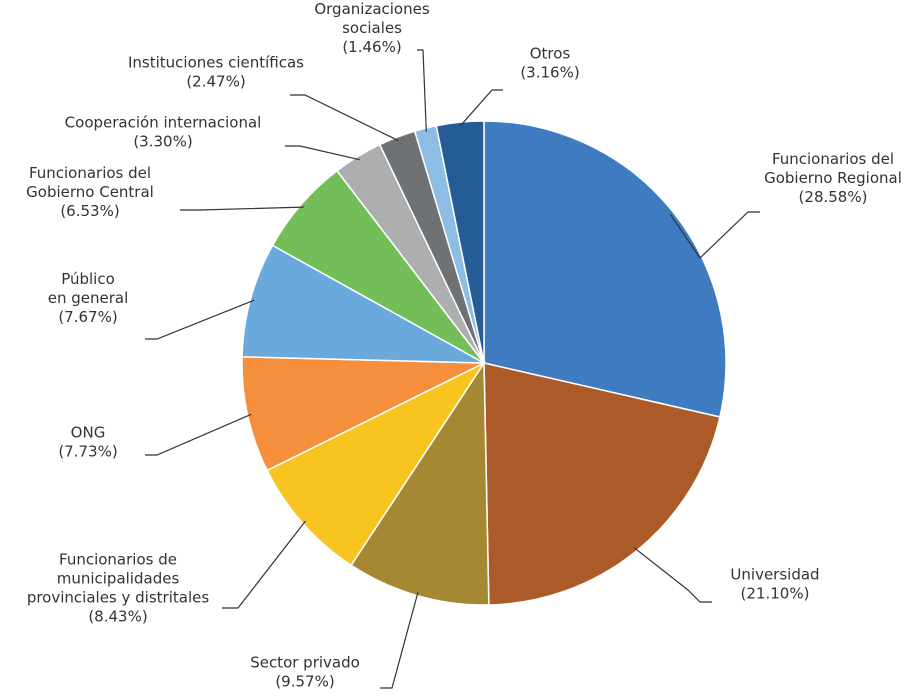 The height and width of the screenshot is (700, 915). What do you see at coordinates (88, 279) in the screenshot?
I see `slice-label-line: Público` at bounding box center [88, 279].